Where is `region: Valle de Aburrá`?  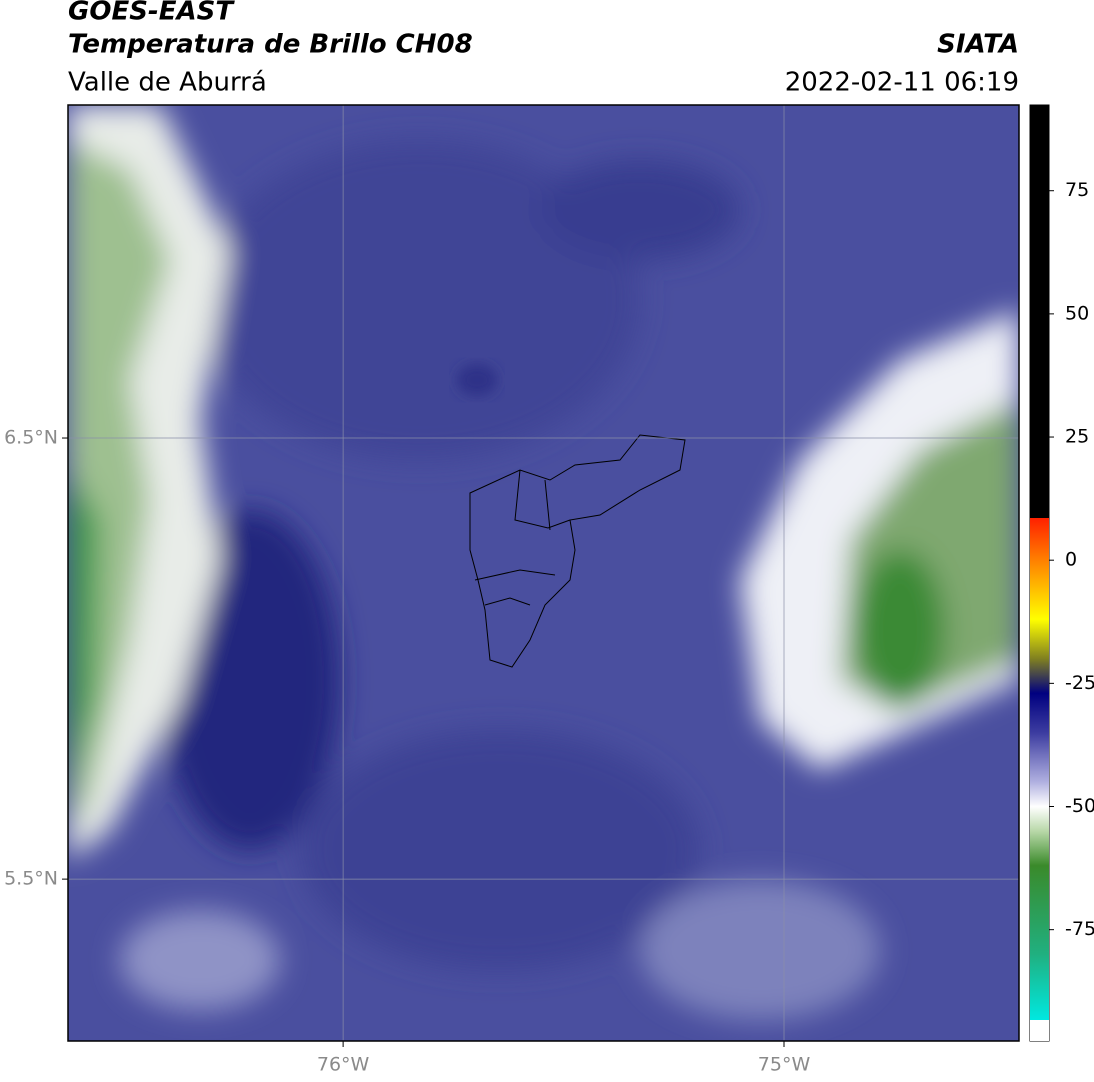 region: Valle de Aburrá is located at coordinates (167, 83).